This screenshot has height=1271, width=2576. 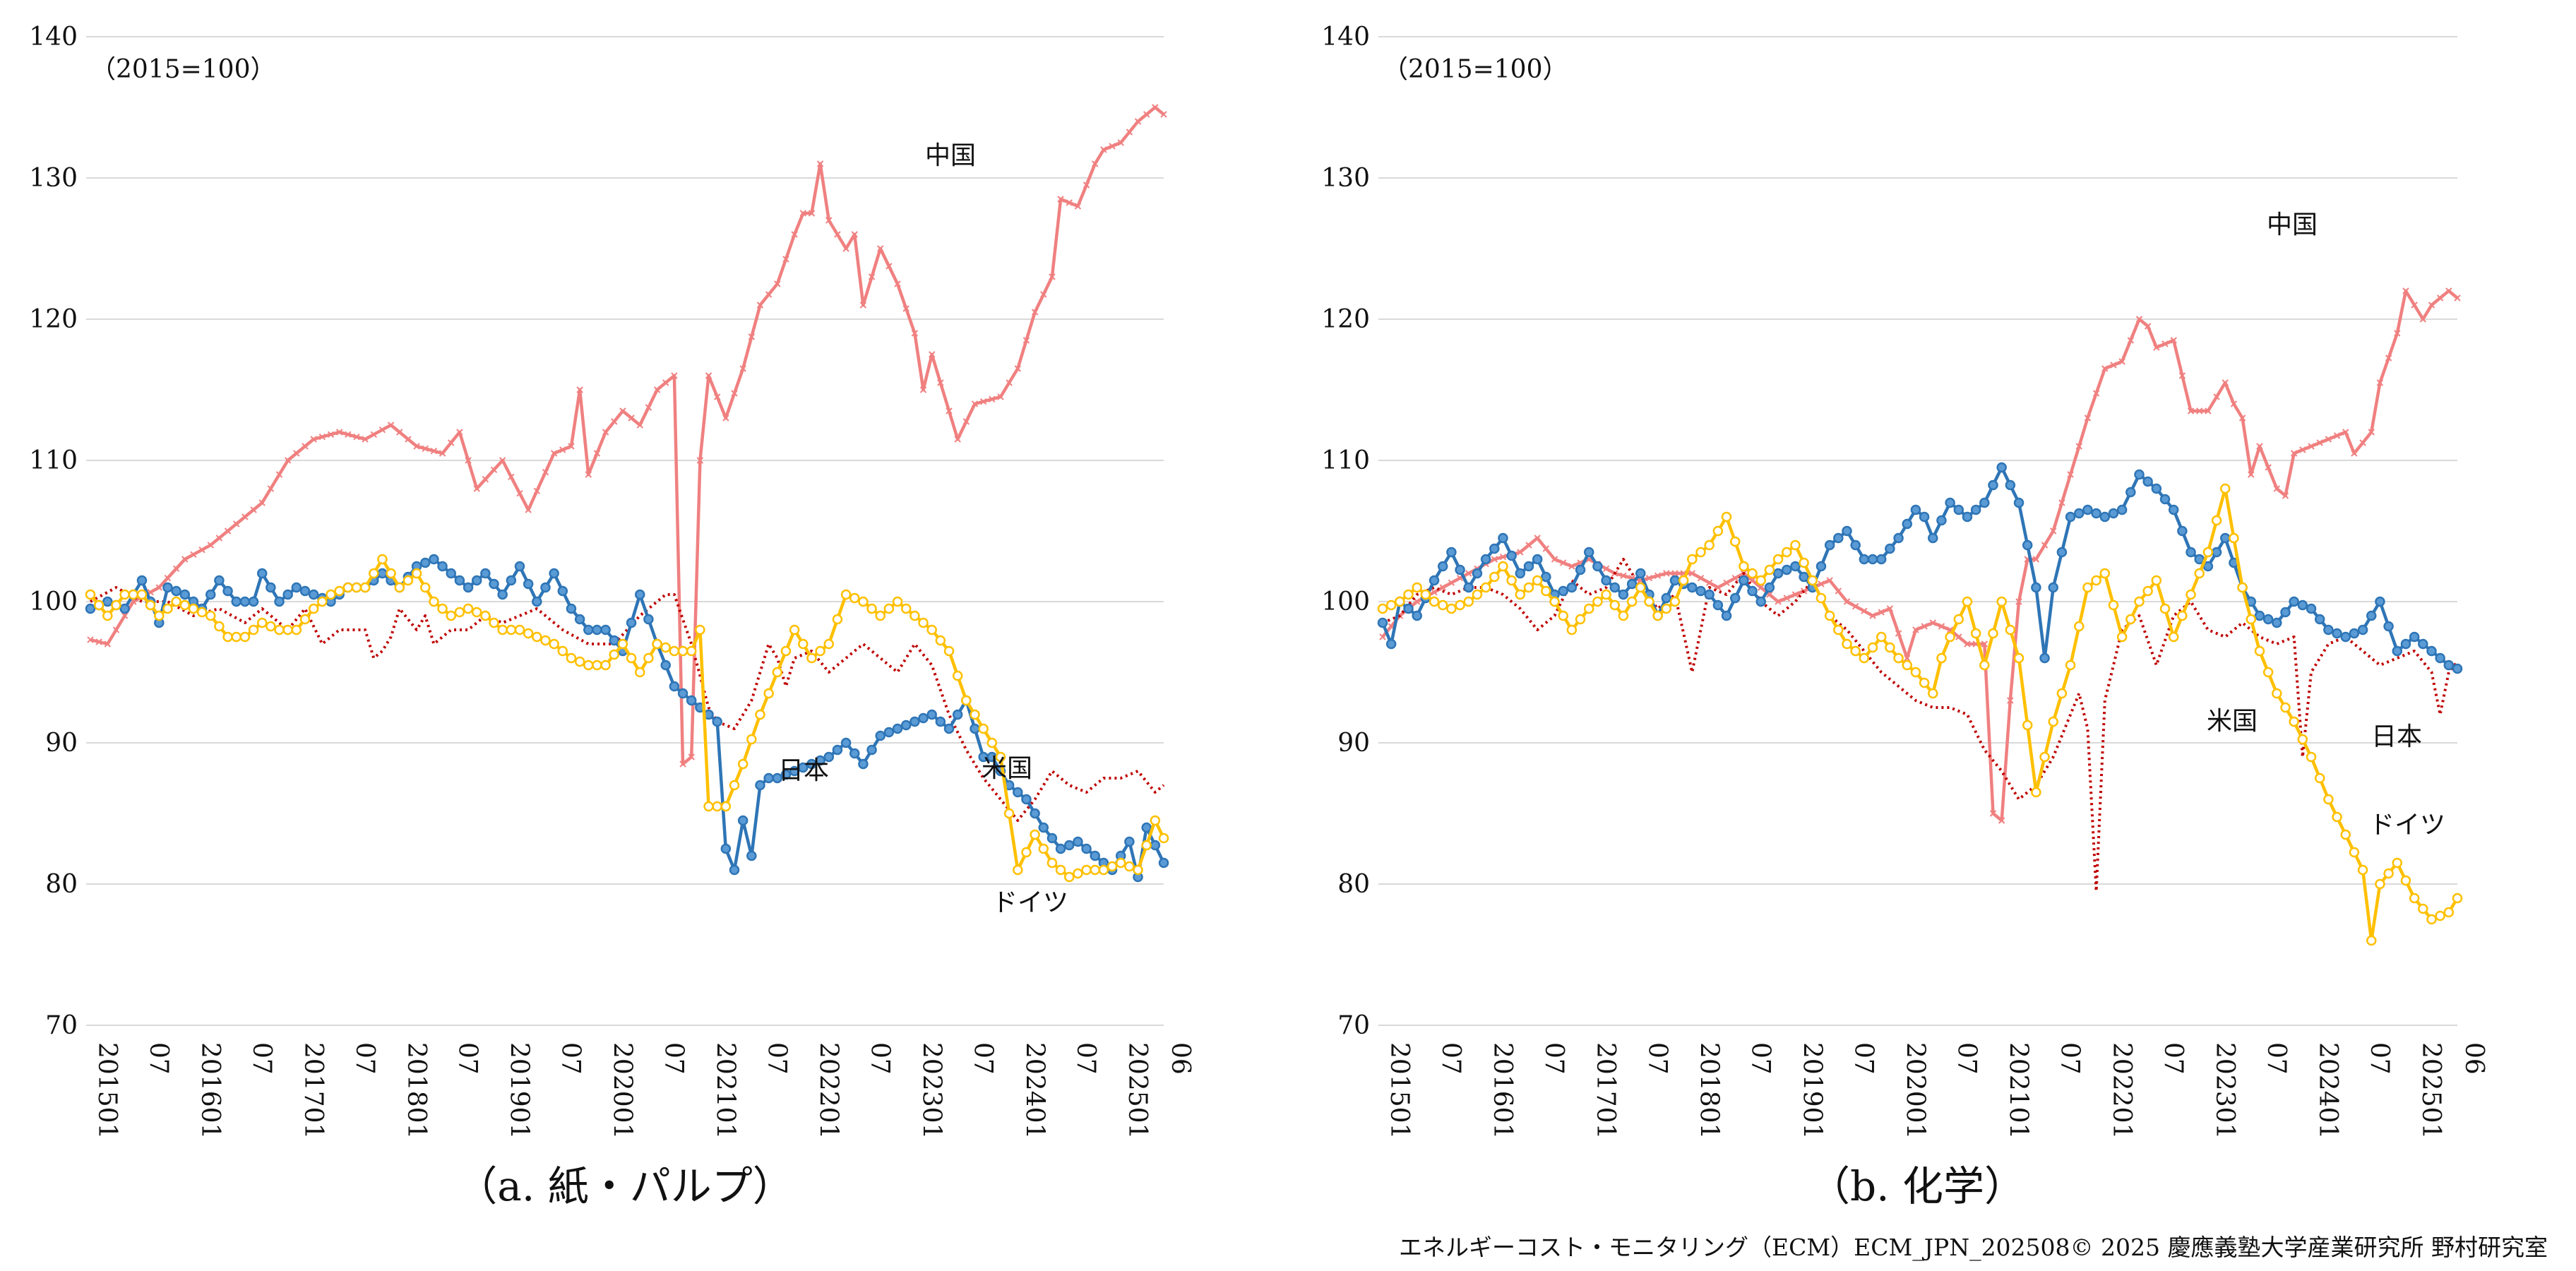 I want to click on series-line-ドイツ, so click(x=627, y=718).